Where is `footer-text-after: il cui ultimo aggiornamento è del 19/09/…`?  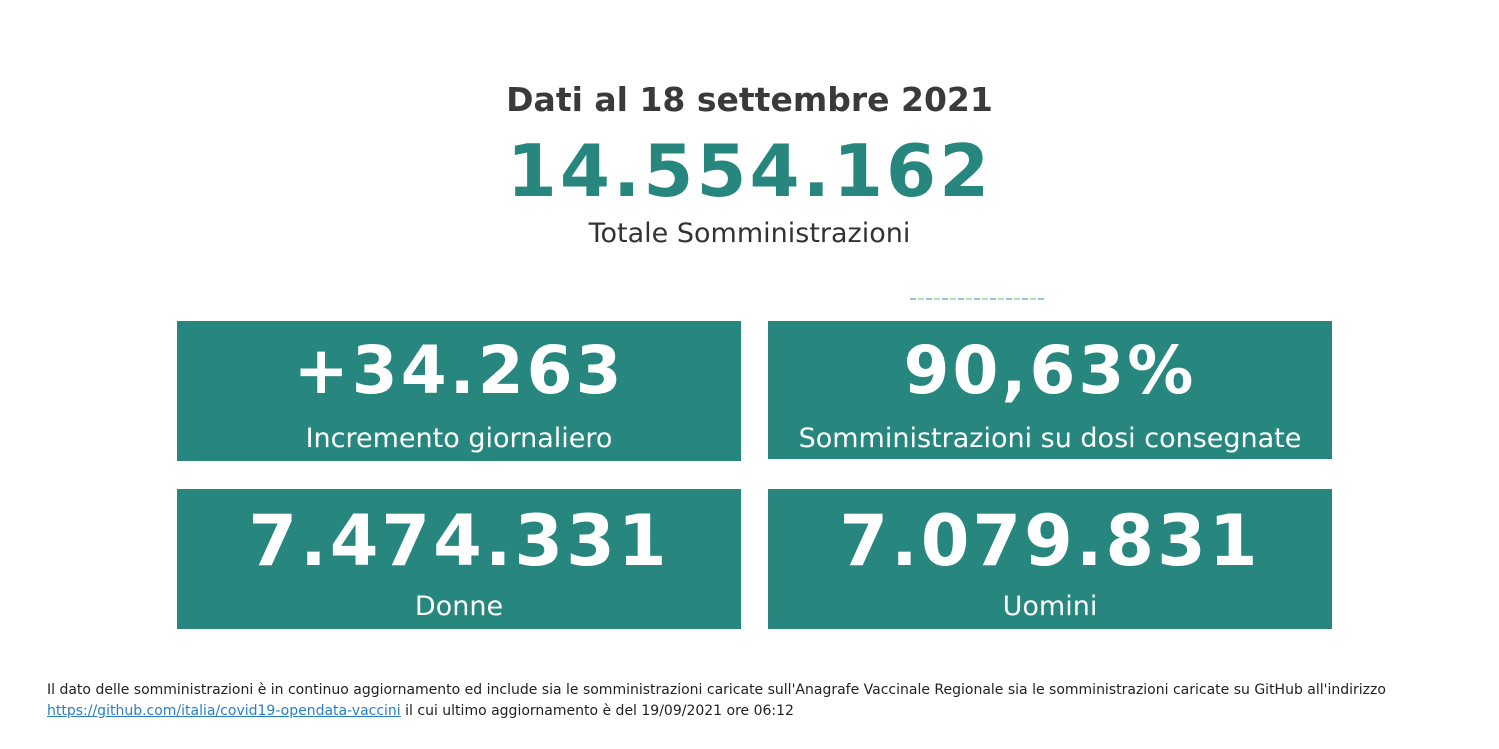
footer-text-after: il cui ultimo aggiornamento è del 19/09/… is located at coordinates (599, 711).